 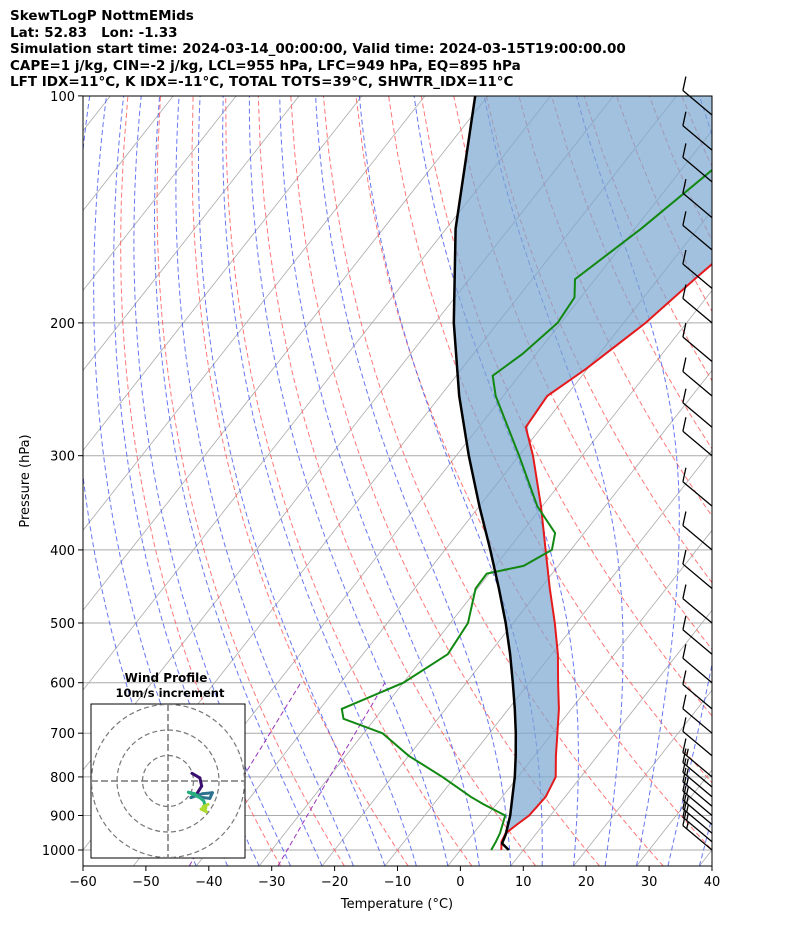 What do you see at coordinates (94, 32) in the screenshot?
I see `location-label: Lat: 52.83 Lon: -1.33` at bounding box center [94, 32].